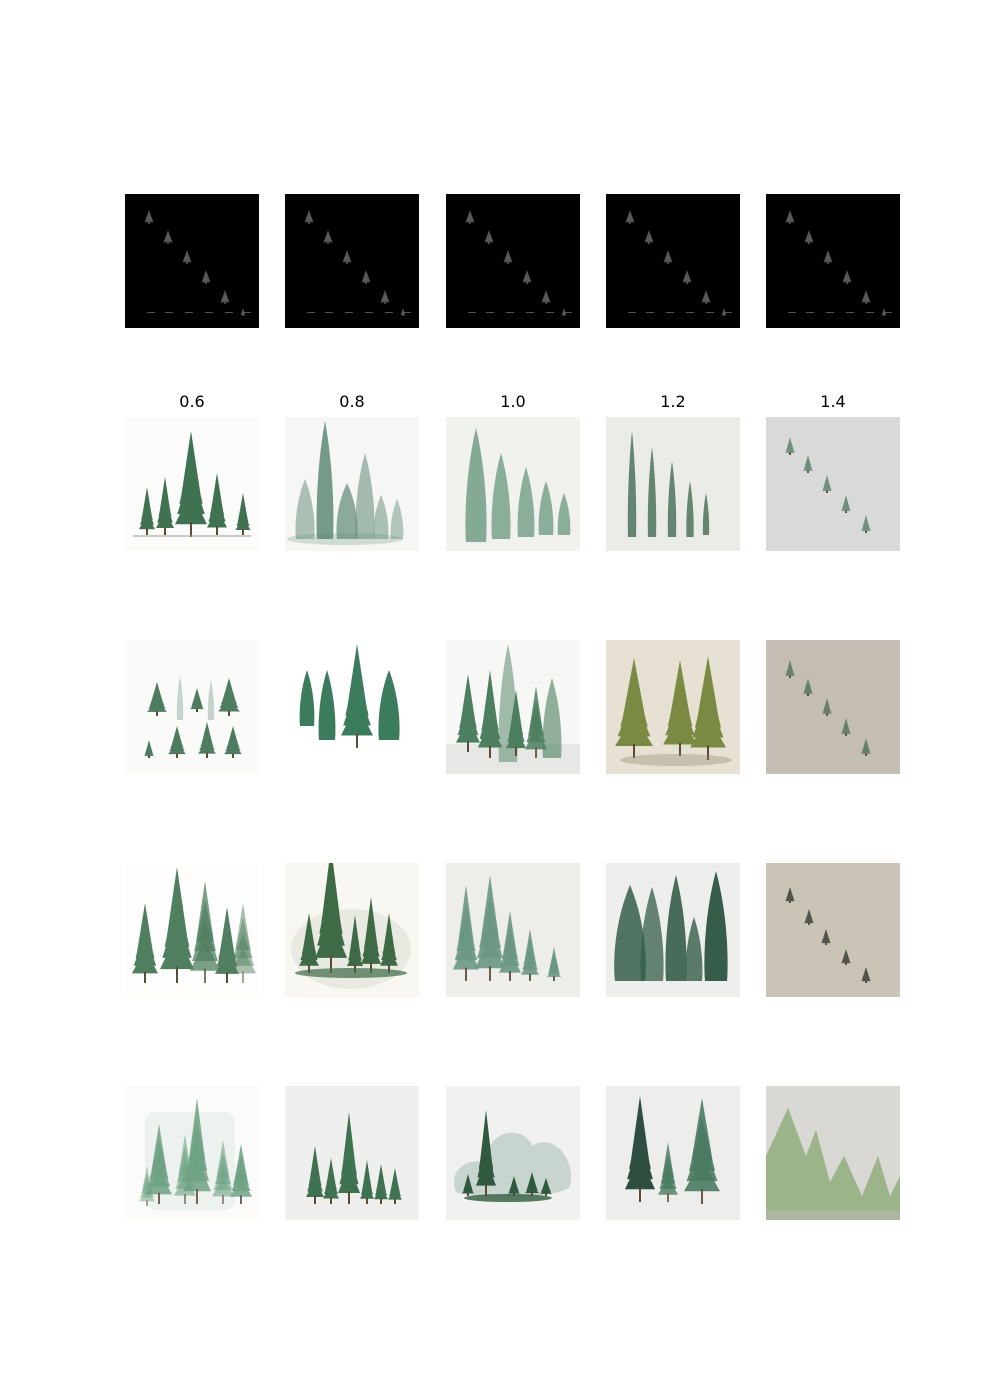 The width and height of the screenshot is (1000, 1400). Describe the element at coordinates (833, 401) in the screenshot. I see `column-label-4: 1.4` at that location.